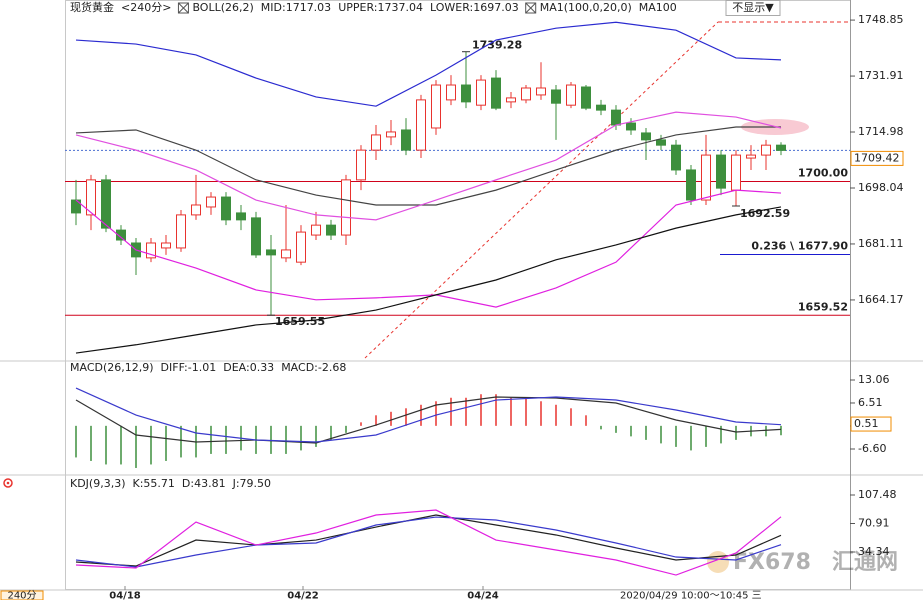 The height and width of the screenshot is (600, 923). What do you see at coordinates (691, 595) in the screenshot?
I see `footer-time: 2020/04/29 10:00～10:45 三` at bounding box center [691, 595].